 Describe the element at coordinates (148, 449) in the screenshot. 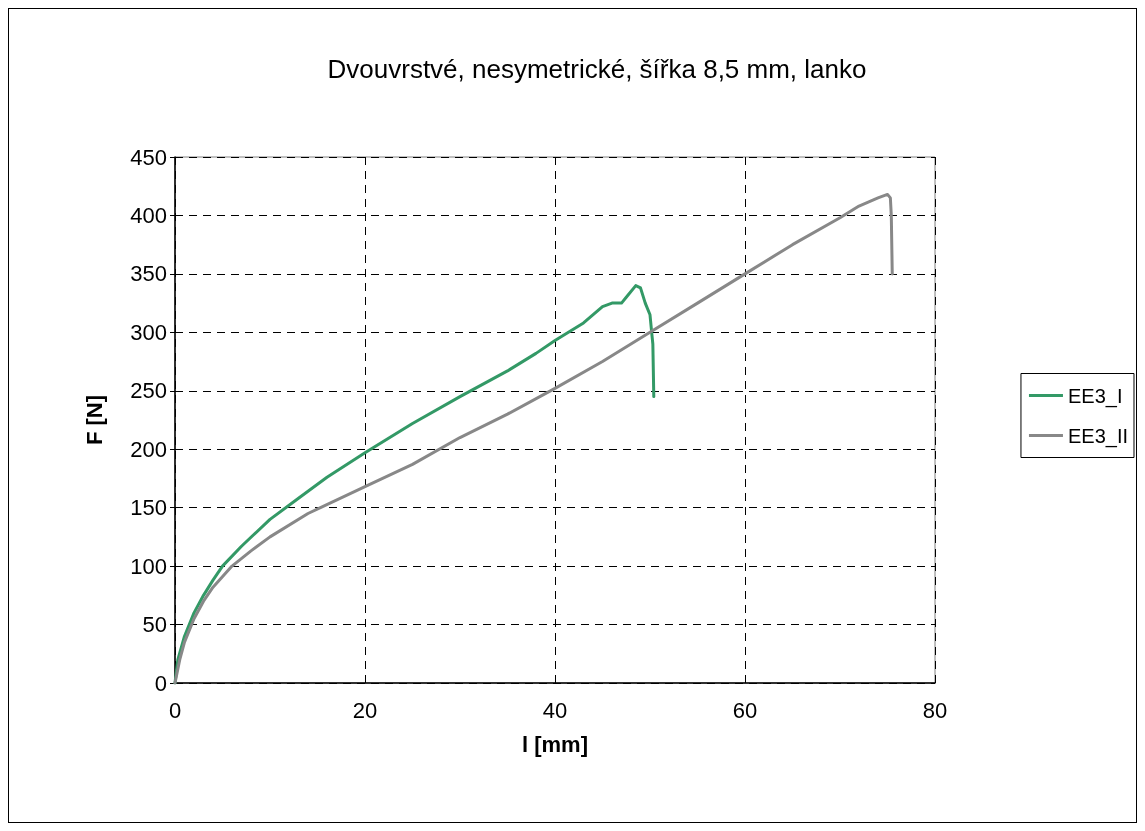

I see `y-tick-label: 200` at that location.